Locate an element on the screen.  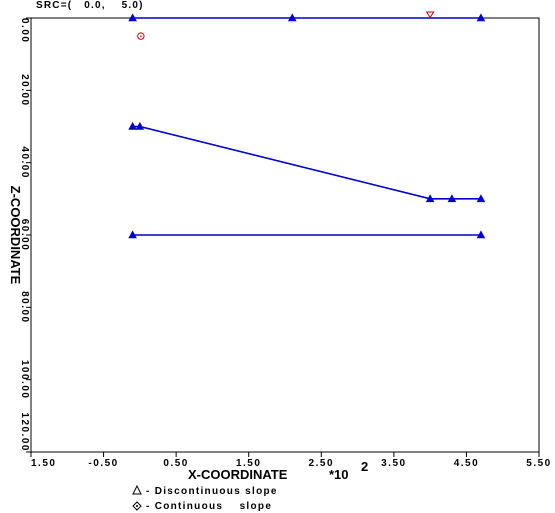
y-tick-label: 60.00 is located at coordinates (24, 235).